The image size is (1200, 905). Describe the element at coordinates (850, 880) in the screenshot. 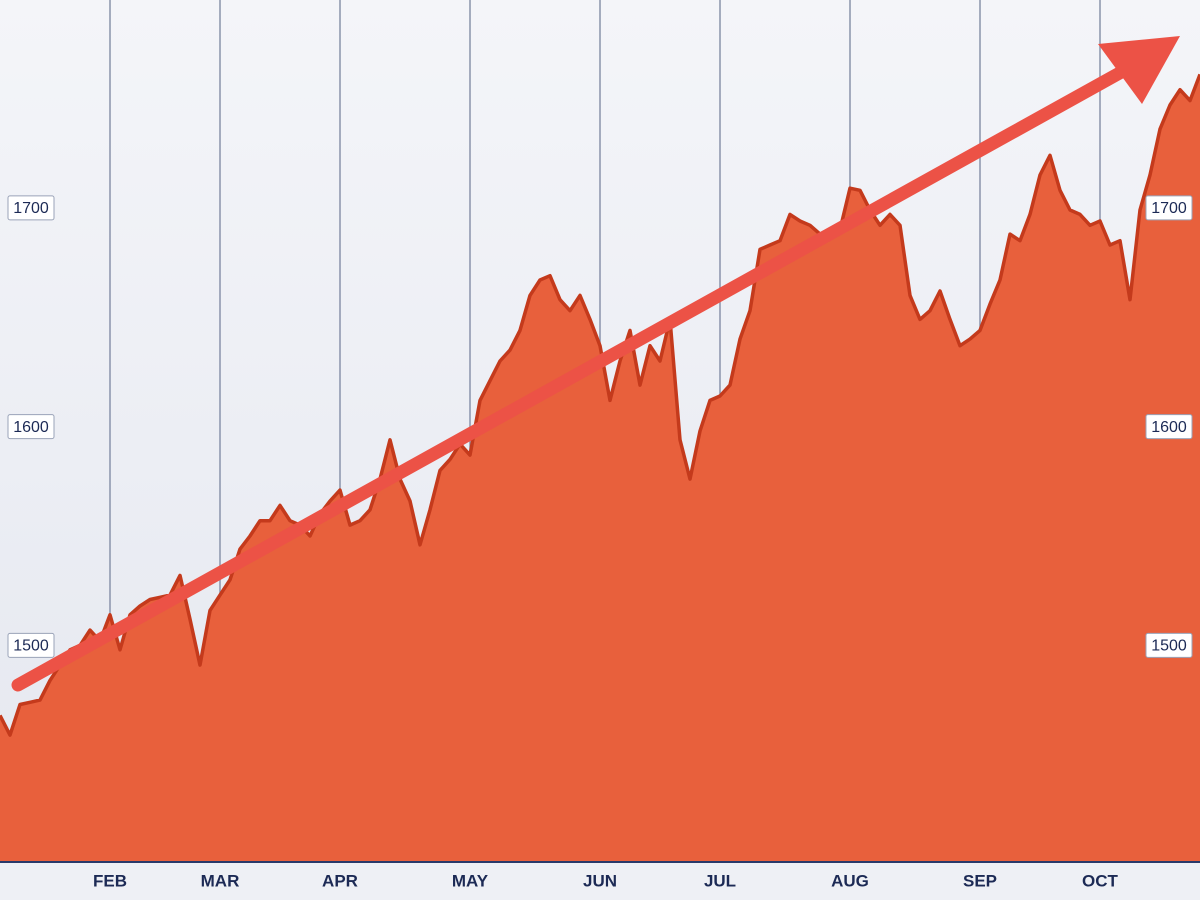

I see `x-tick-label: AUG` at that location.